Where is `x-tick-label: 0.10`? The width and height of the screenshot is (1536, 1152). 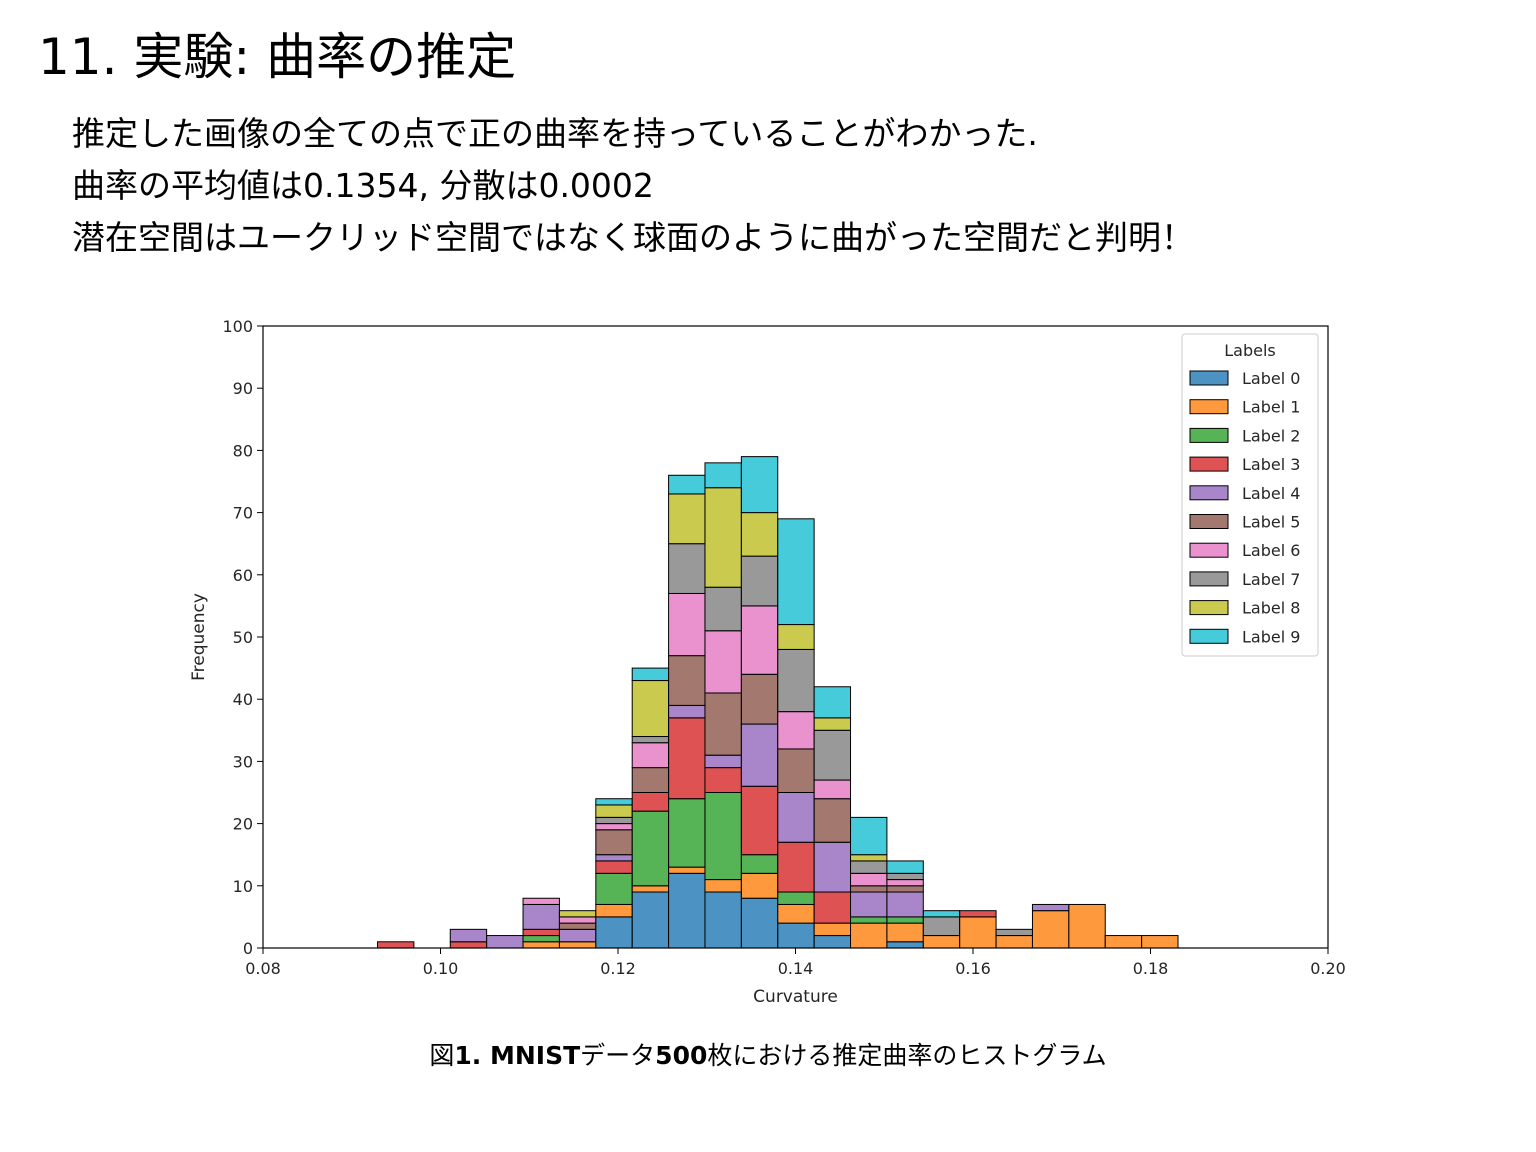
x-tick-label: 0.10 is located at coordinates (441, 968).